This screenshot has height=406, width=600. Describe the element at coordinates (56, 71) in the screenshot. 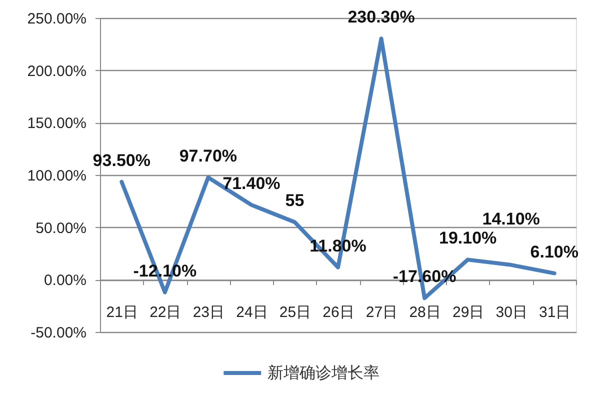

I see `y-tick-label: 200.00%` at that location.